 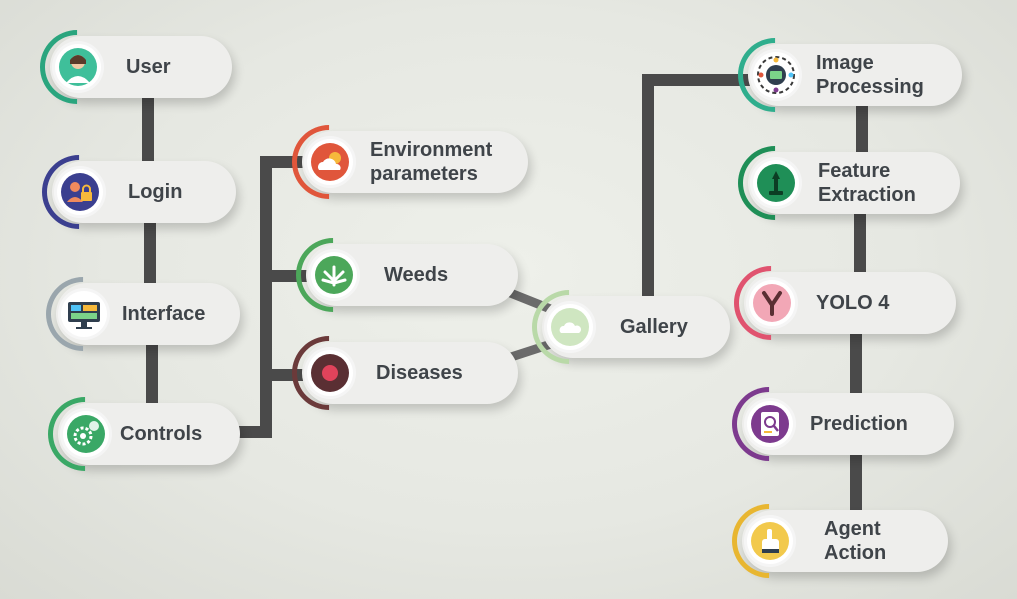 I want to click on image-processing-icon, so click(x=776, y=75).